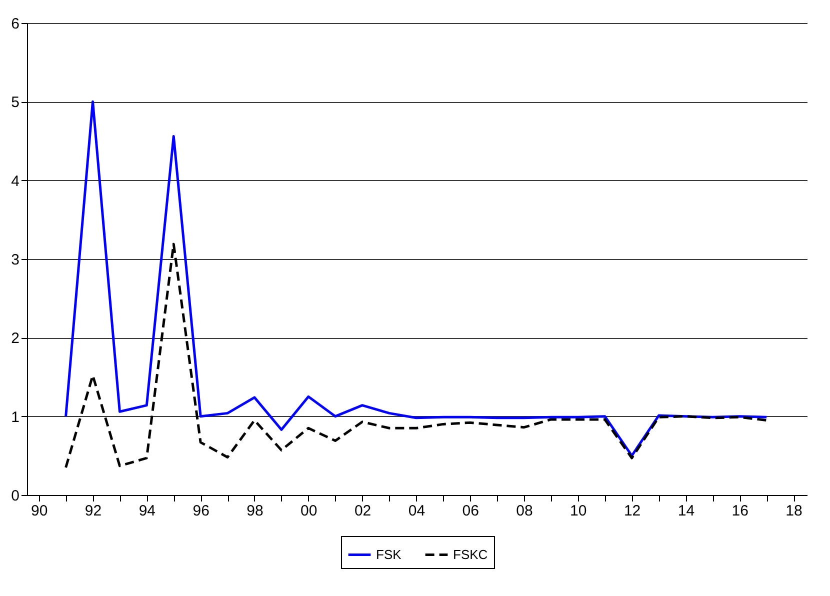  Describe the element at coordinates (15, 496) in the screenshot. I see `y-tick-label: 0` at that location.